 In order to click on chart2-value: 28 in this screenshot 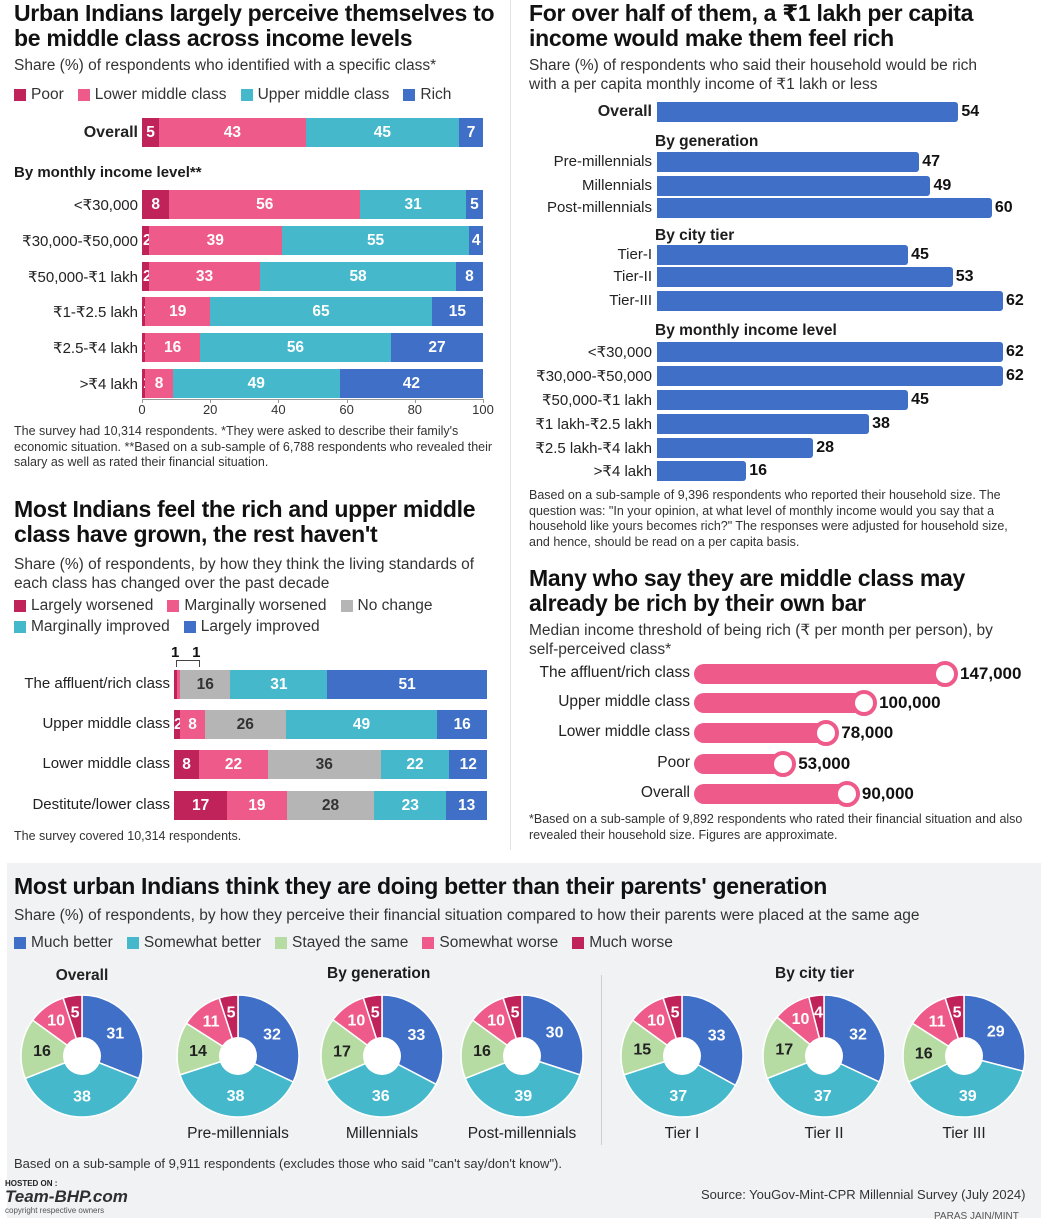, I will do `click(825, 447)`.